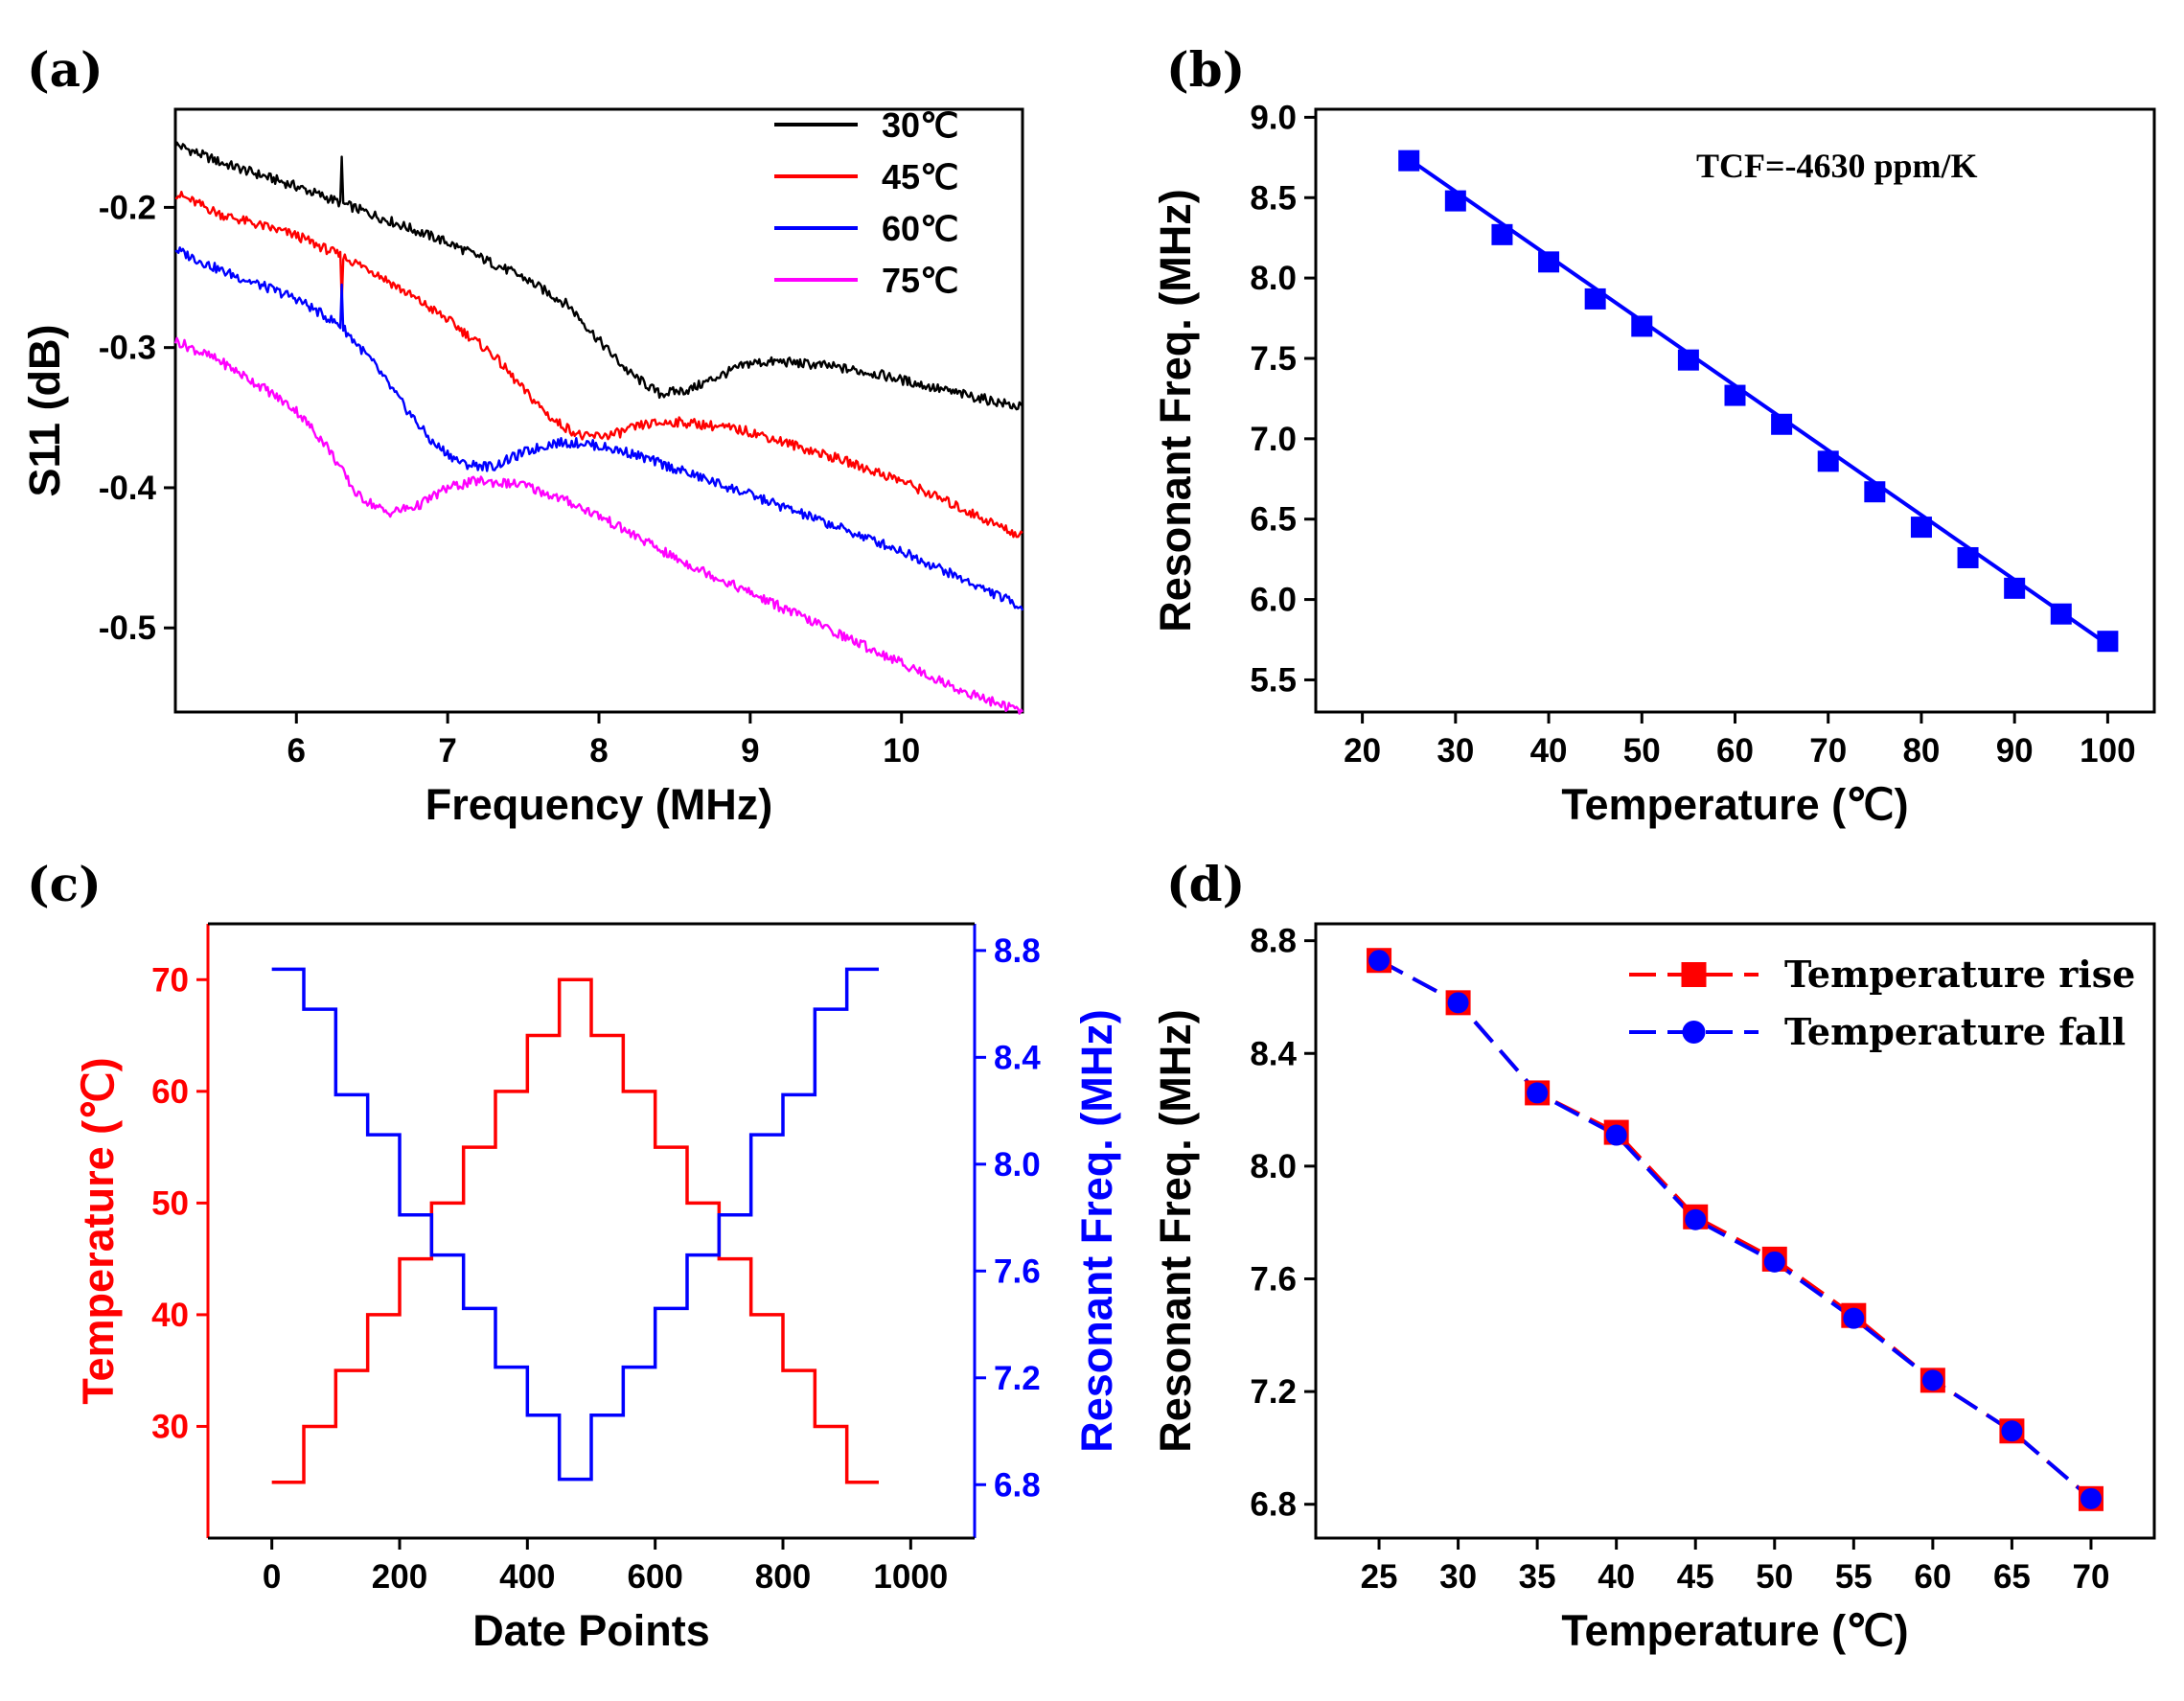 The image size is (2184, 1701). Describe the element at coordinates (2108, 751) in the screenshot. I see `x-tick-label: 100` at that location.